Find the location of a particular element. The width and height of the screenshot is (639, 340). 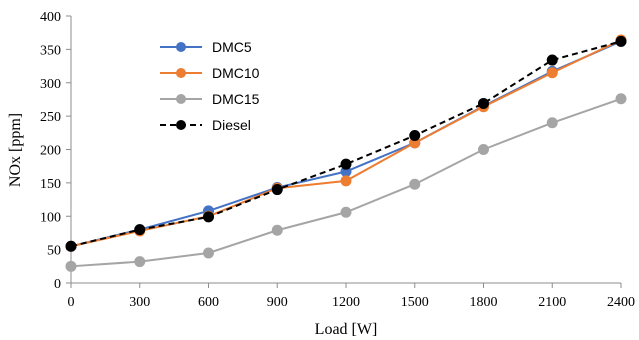

x-tick-label: 0 is located at coordinates (71, 302).